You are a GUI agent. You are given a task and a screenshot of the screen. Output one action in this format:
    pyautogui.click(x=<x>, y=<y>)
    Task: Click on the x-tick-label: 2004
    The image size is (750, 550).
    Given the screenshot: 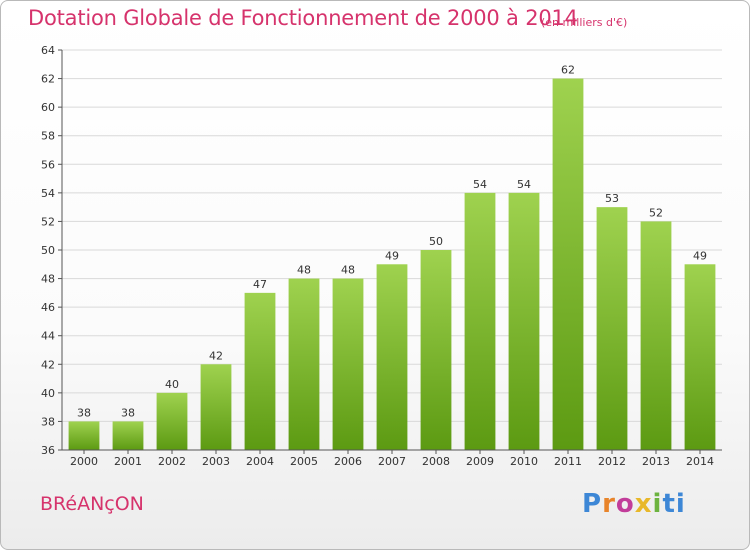 What is the action you would take?
    pyautogui.click(x=260, y=461)
    